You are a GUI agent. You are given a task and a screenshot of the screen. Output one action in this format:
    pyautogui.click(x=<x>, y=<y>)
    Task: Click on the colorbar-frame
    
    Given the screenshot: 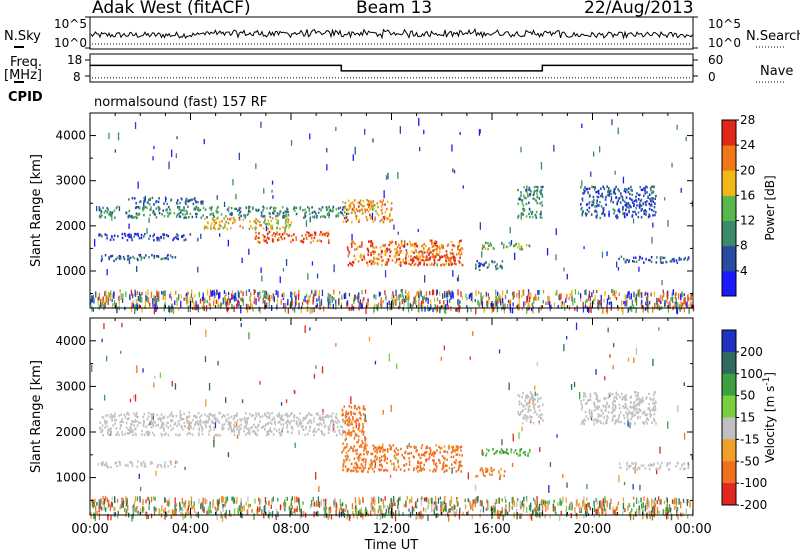 What is the action you would take?
    pyautogui.click(x=729, y=208)
    